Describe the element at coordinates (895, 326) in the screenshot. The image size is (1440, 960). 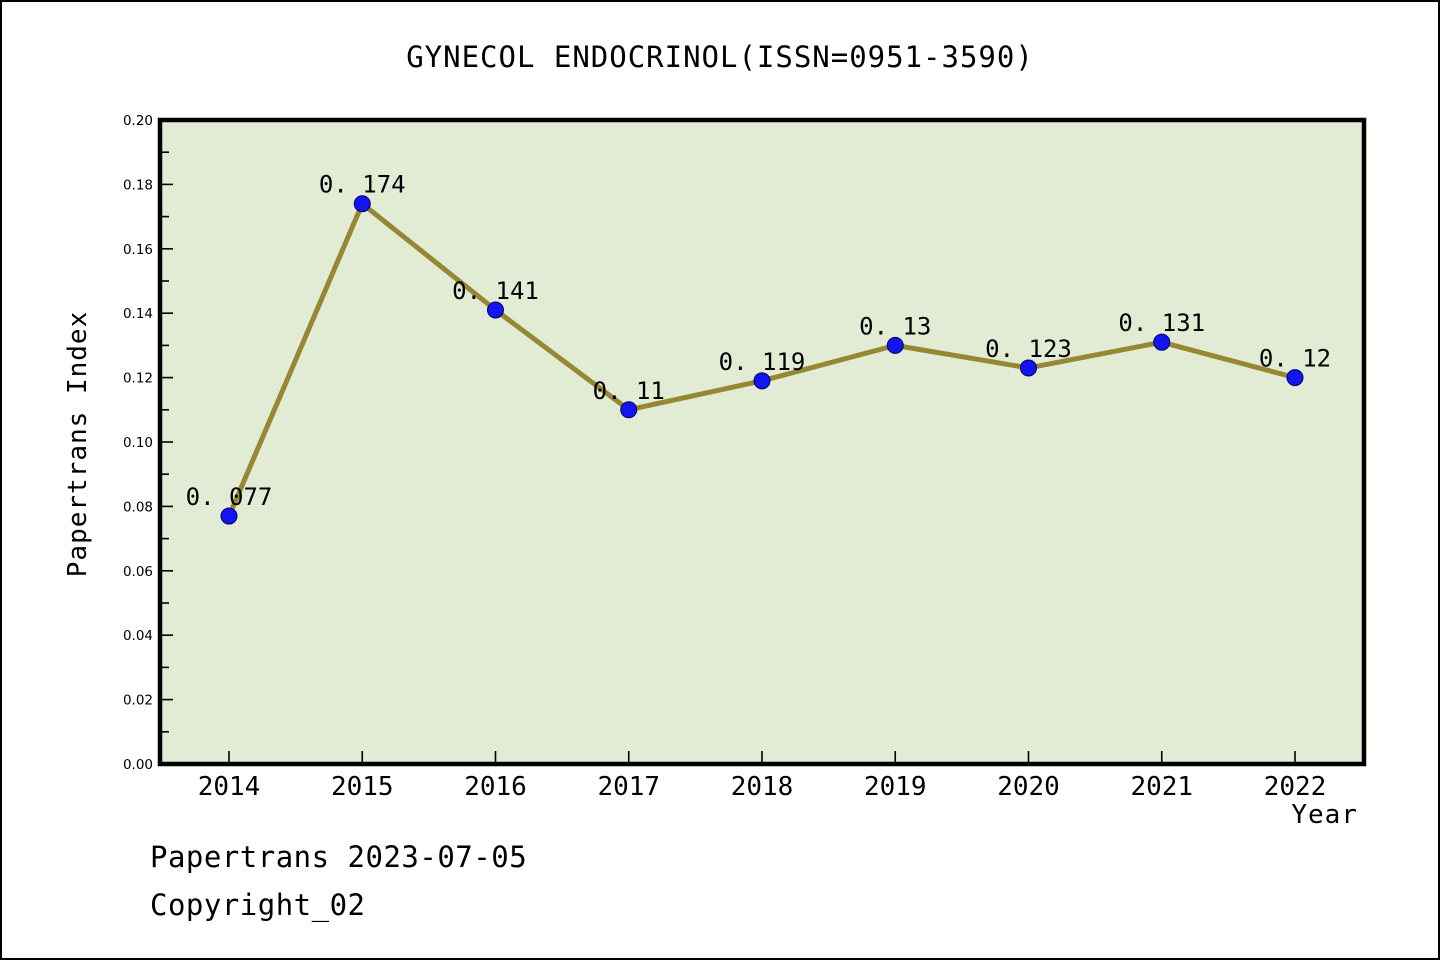
I see `data-point-label: 0. 13` at that location.